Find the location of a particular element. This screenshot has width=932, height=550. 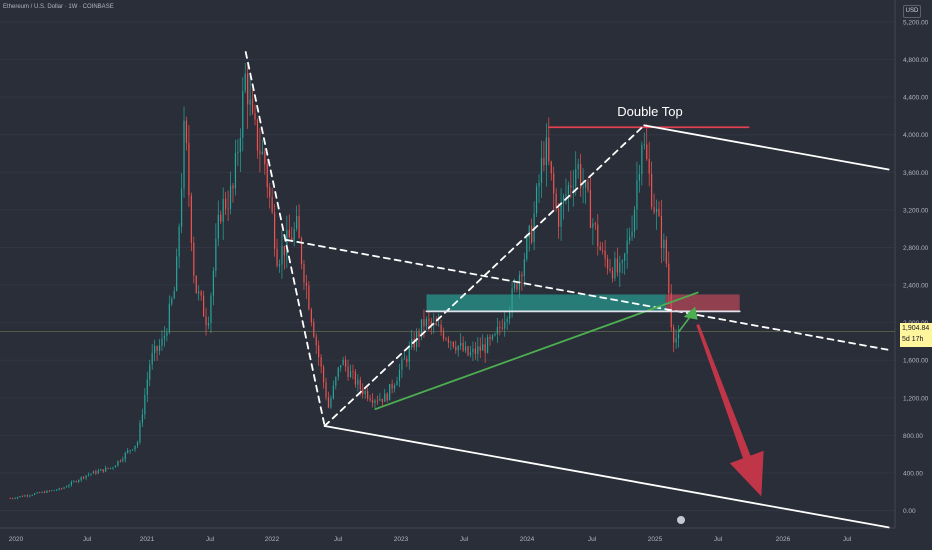

symbol-title: Ethereum / U.S. Dollar · 1W · COINBASE is located at coordinates (58, 7).